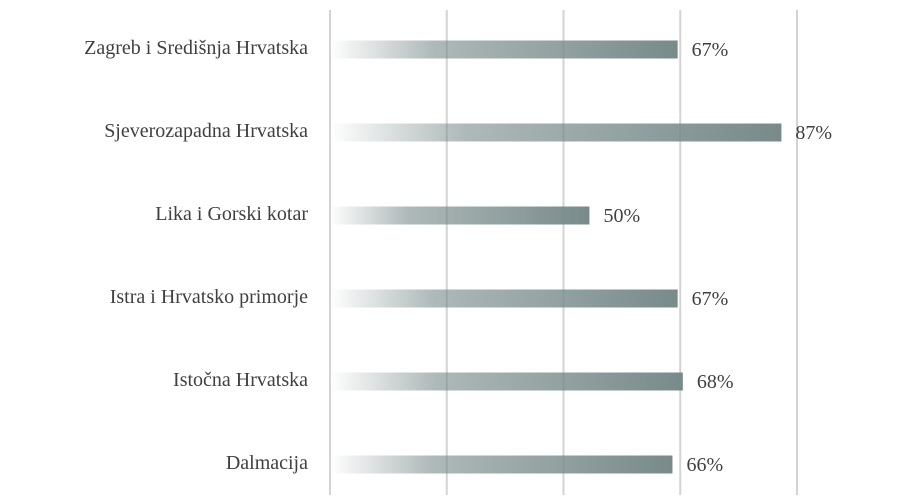 The width and height of the screenshot is (903, 500). I want to click on category-label: Lika i Gorski kotar, so click(231, 214).